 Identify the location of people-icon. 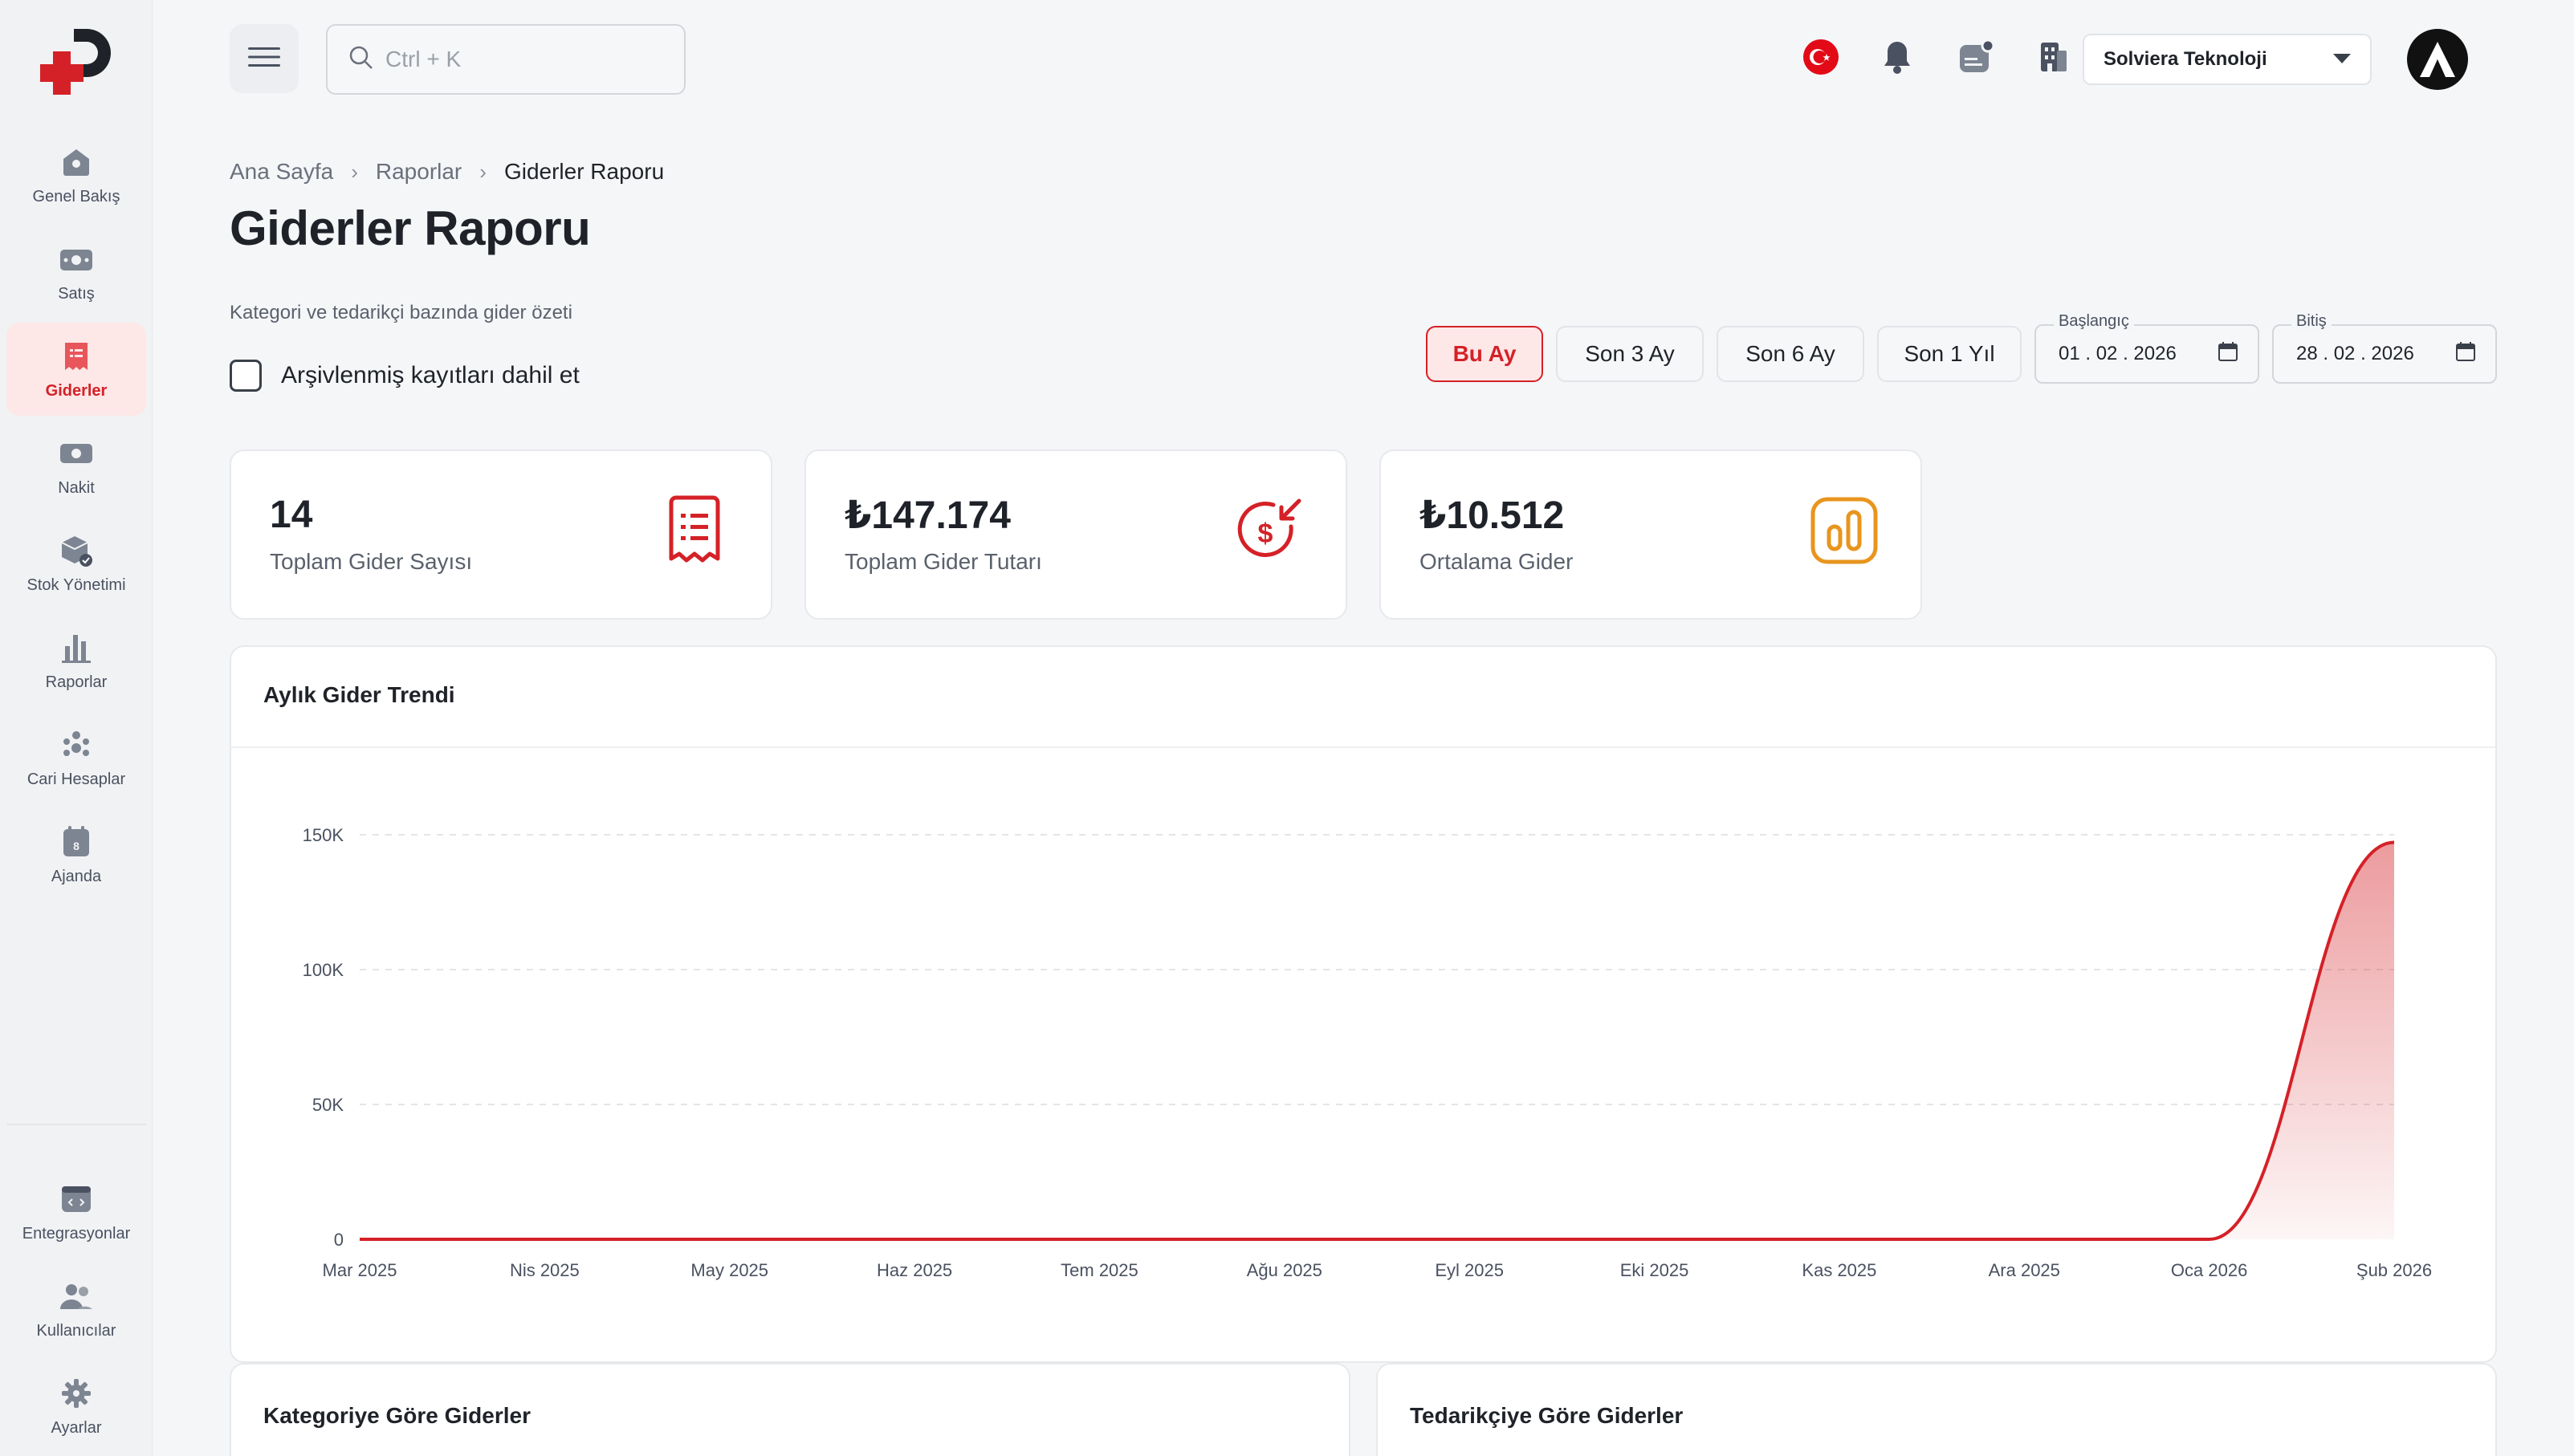
(76, 745).